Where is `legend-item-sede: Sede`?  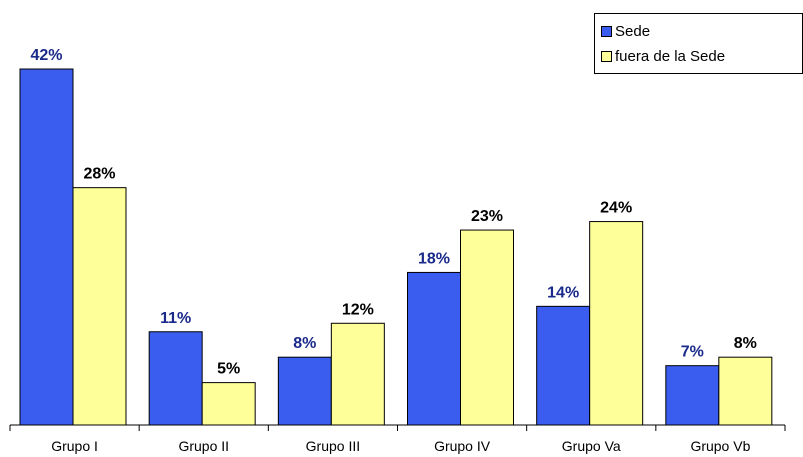
legend-item-sede: Sede is located at coordinates (625, 31).